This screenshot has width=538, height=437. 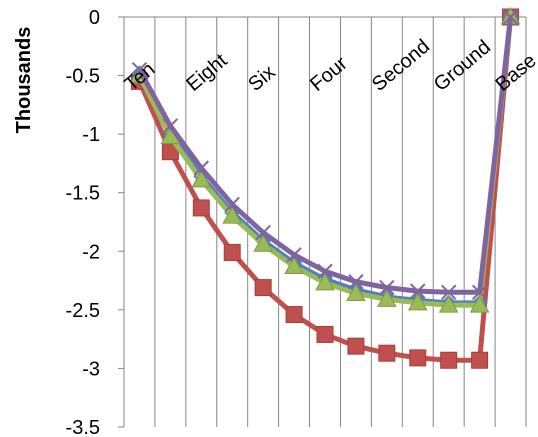 What do you see at coordinates (83, 194) in the screenshot?
I see `y-tick-label: -1.5` at bounding box center [83, 194].